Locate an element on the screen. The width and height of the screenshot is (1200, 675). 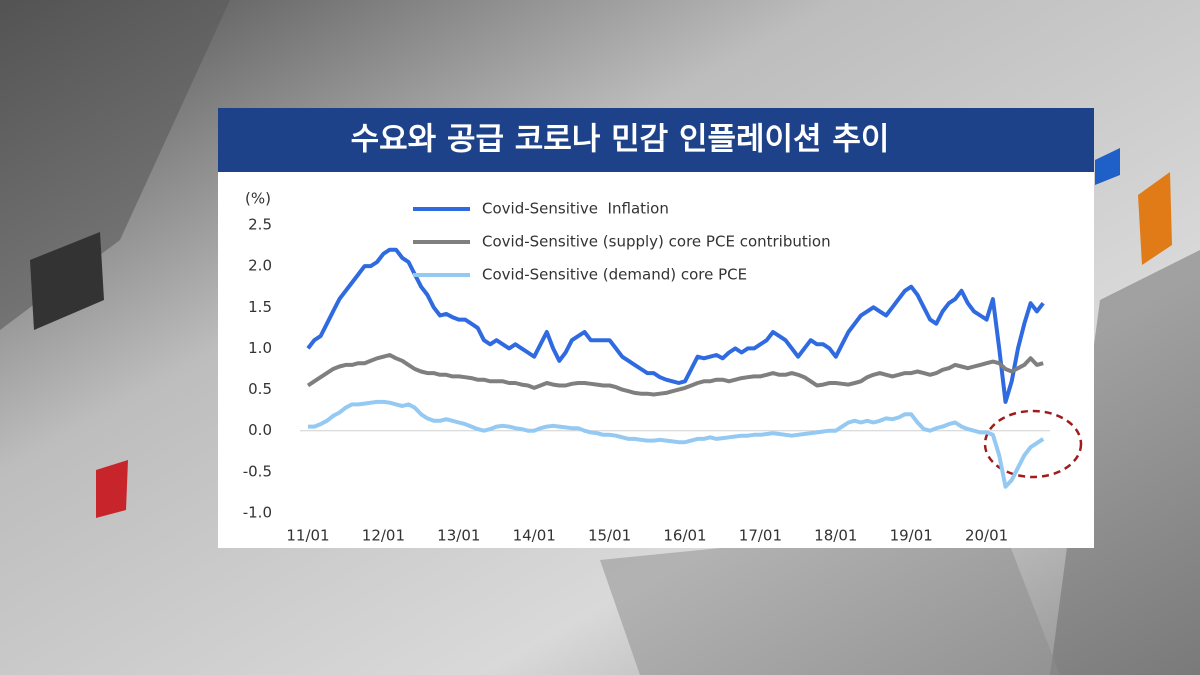
x-tick-label: 11/01 is located at coordinates (307, 536).